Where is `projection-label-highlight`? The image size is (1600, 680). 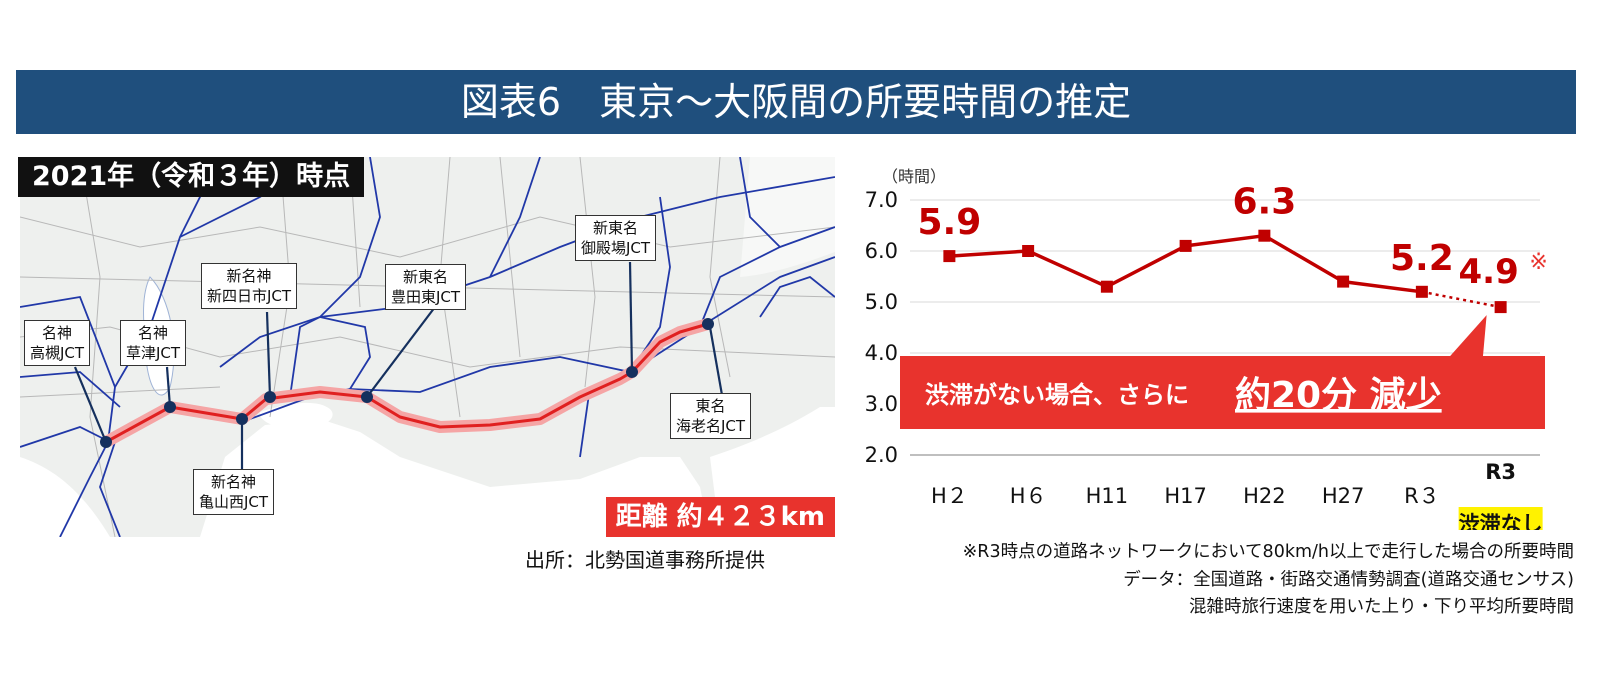
projection-label-highlight is located at coordinates (1500, 518).